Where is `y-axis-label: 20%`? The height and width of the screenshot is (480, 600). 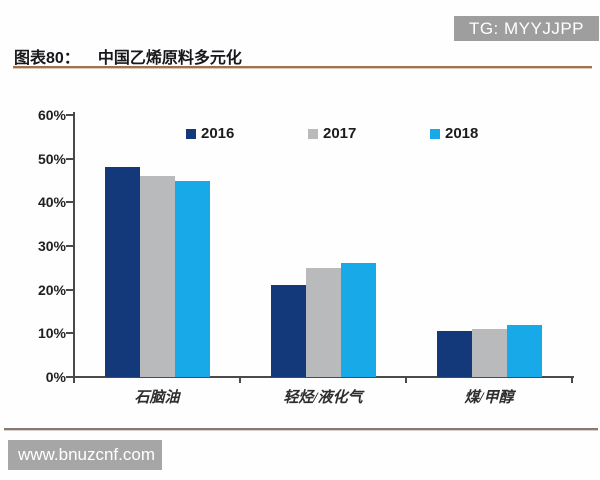
y-axis-label: 20% is located at coordinates (51, 289).